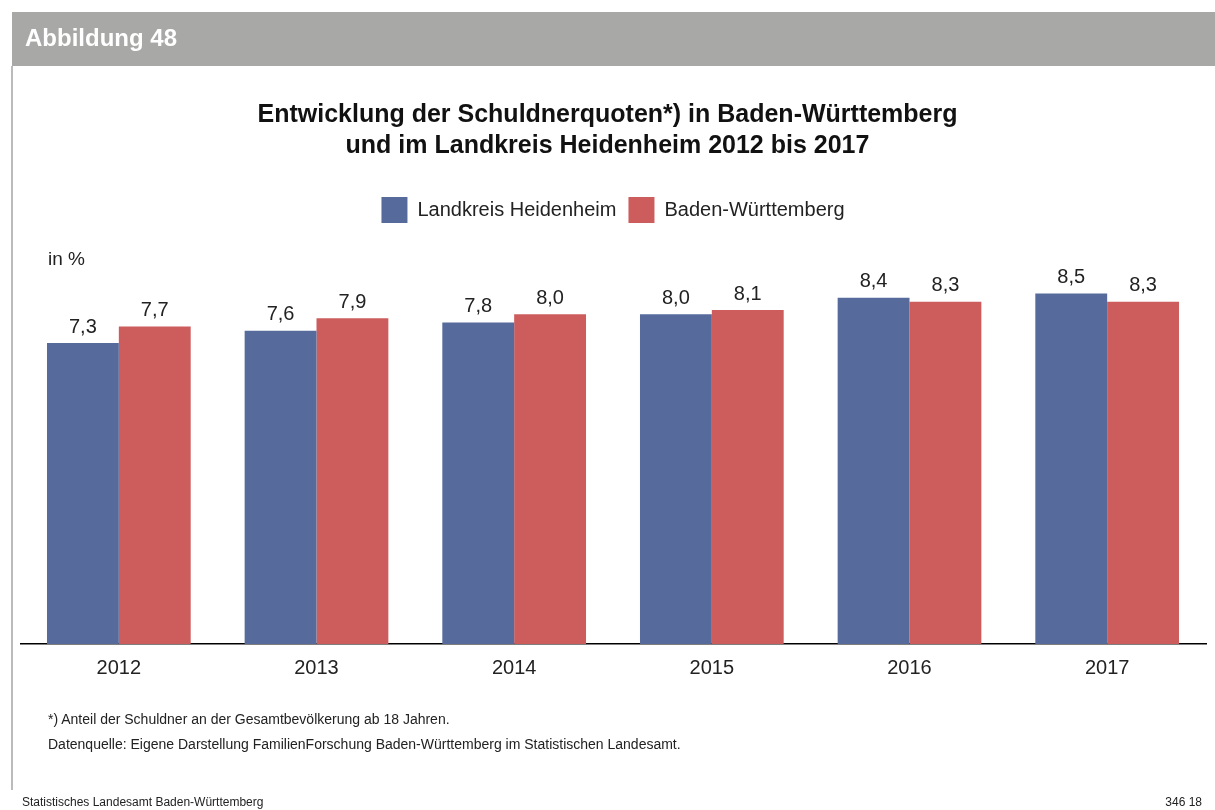 The image size is (1215, 810). I want to click on data-label: 7,9, so click(352, 300).